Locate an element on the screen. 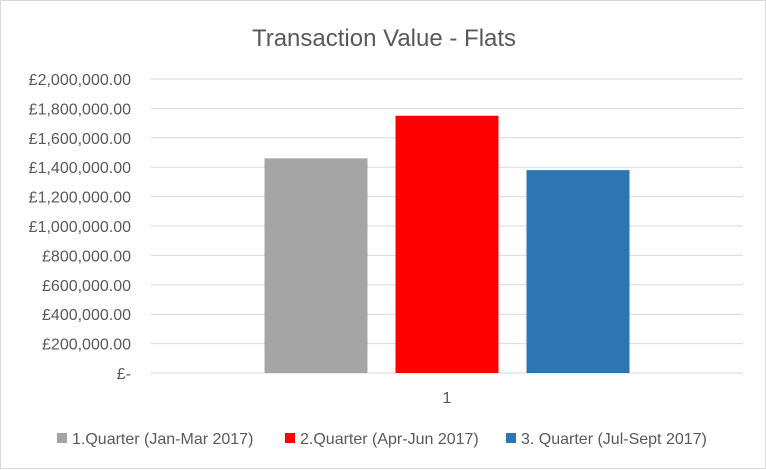 The height and width of the screenshot is (470, 766). y-tick-label: £1,600,000.00 is located at coordinates (80, 139).